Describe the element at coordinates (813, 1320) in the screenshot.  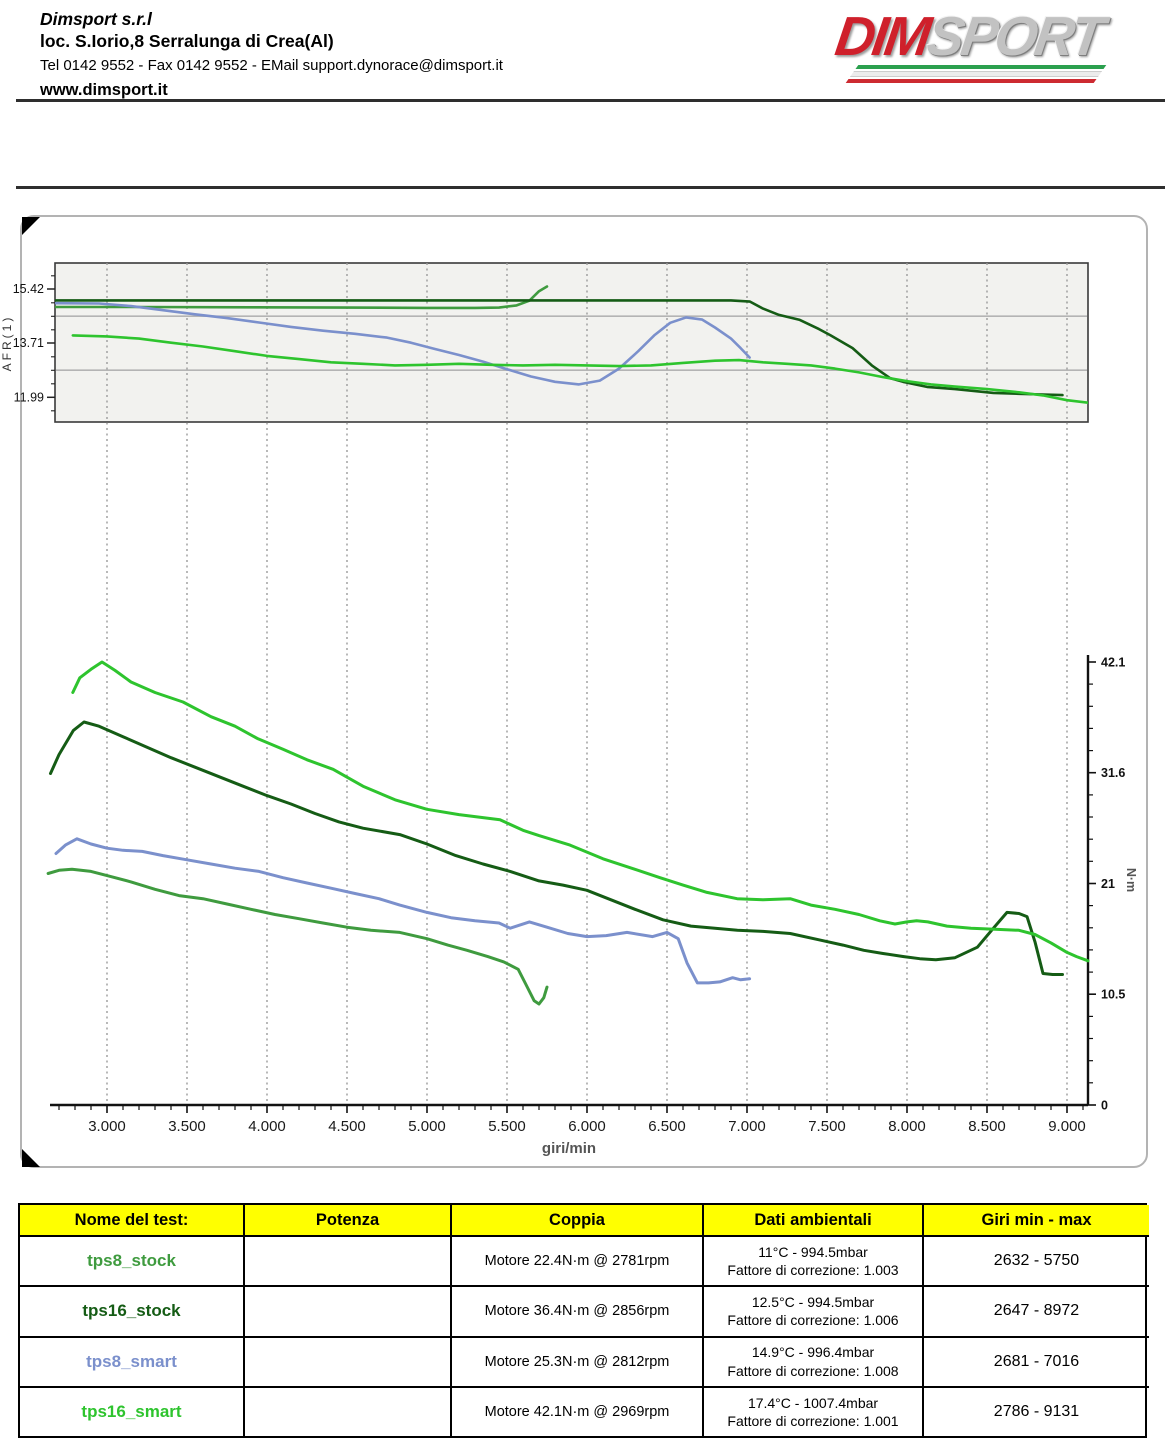
I see `ambientali-line2: Fattore di correzione: 1.006` at that location.